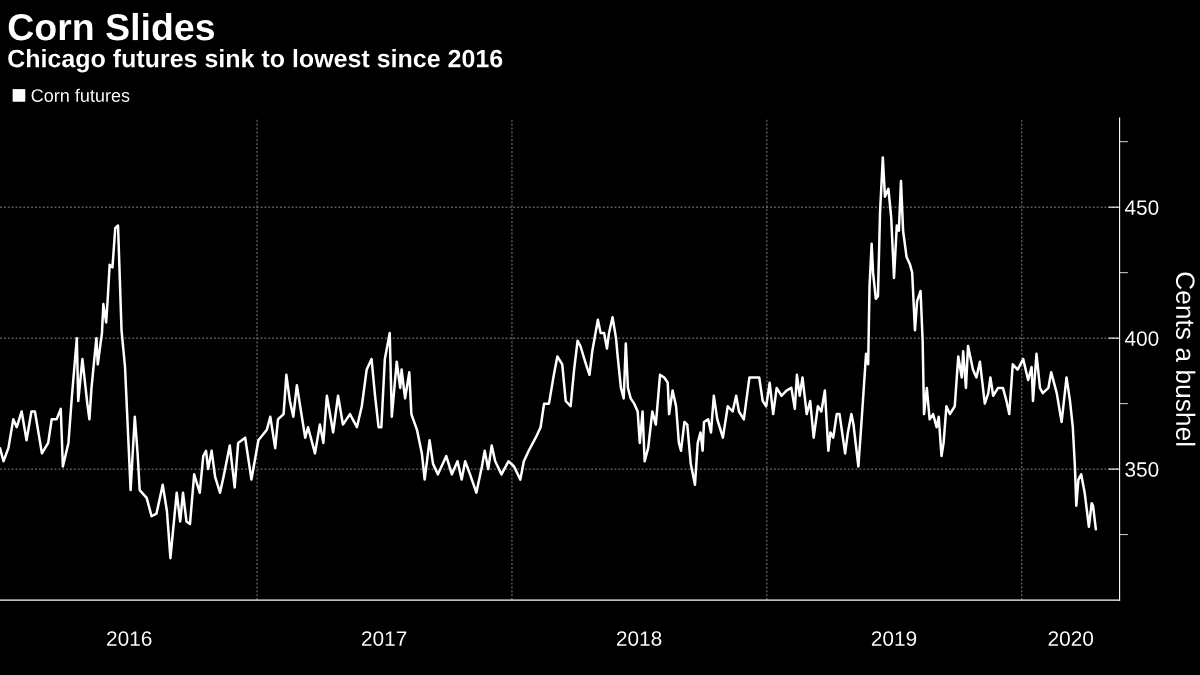 The width and height of the screenshot is (1200, 675). Describe the element at coordinates (1142, 469) in the screenshot. I see `y-tick-label: 350` at that location.